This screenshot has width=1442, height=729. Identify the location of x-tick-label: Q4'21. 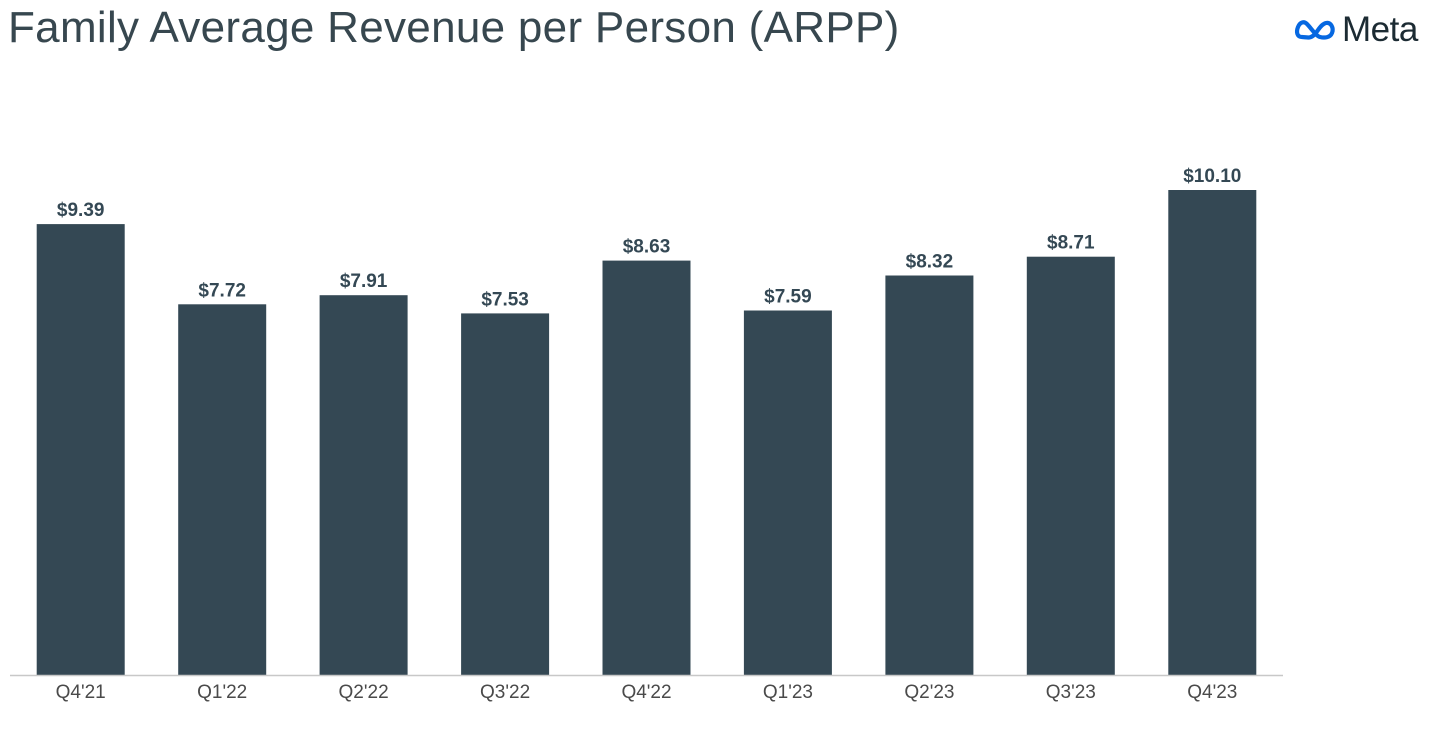
(81, 692).